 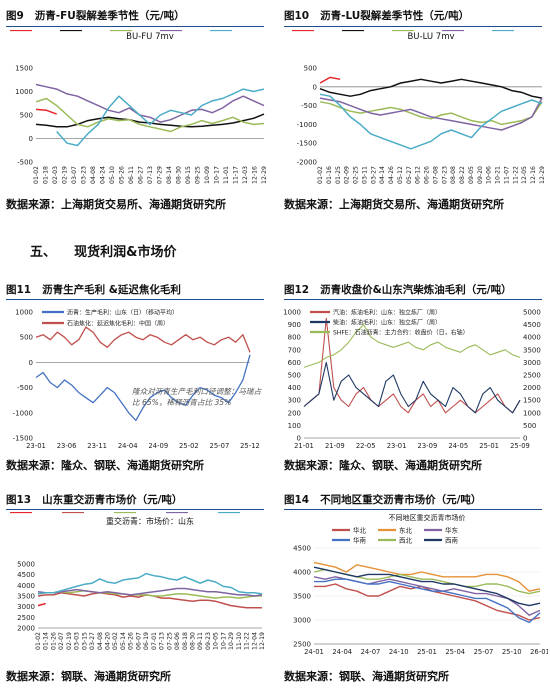 I want to click on fig12-ytick-right-6: 3000, so click(x=532, y=363).